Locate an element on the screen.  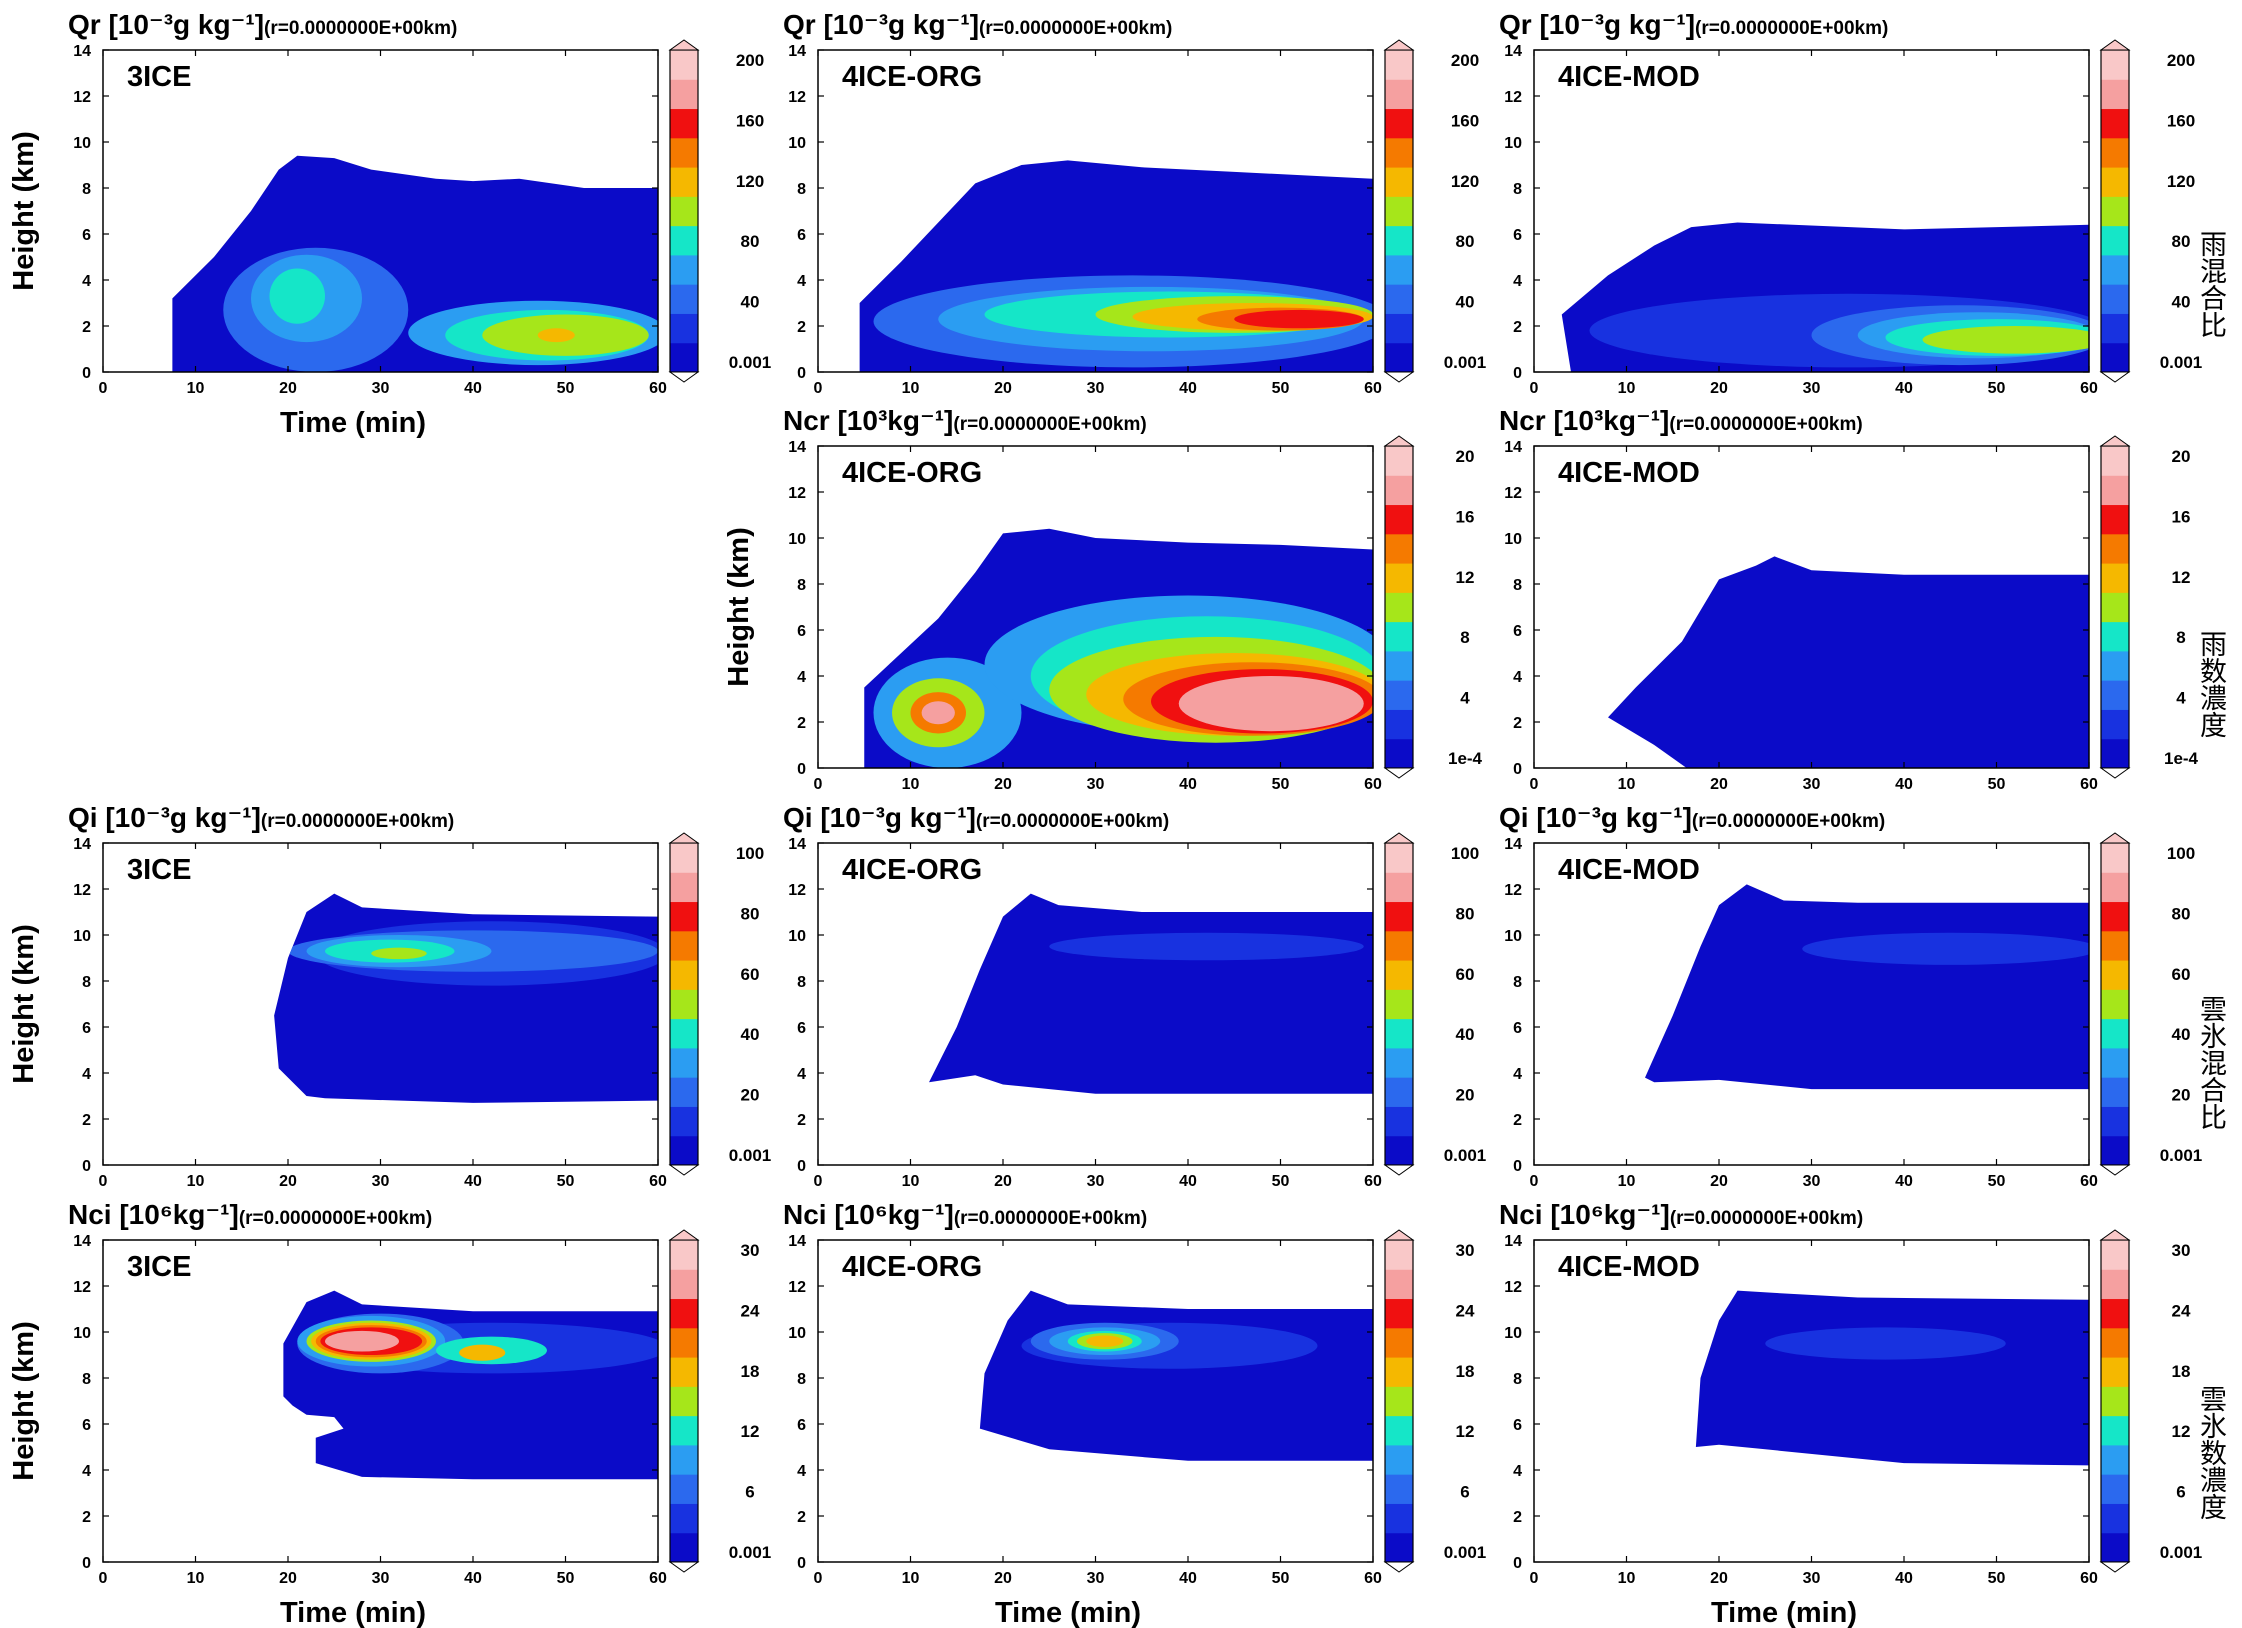
colorbar-label: 8 is located at coordinates (2180, 637).